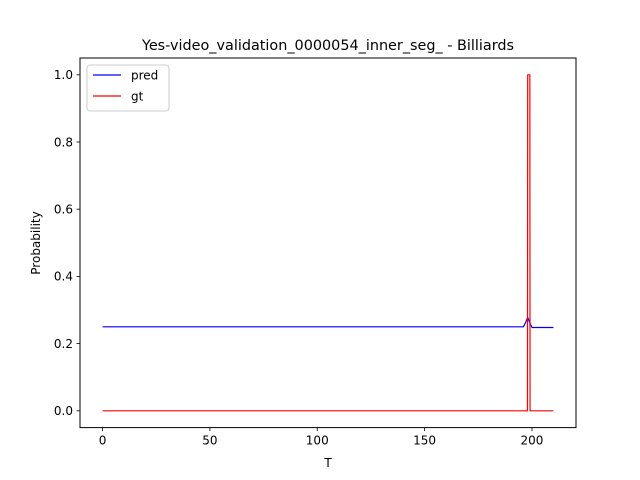 This screenshot has width=640, height=480. What do you see at coordinates (36, 242) in the screenshot?
I see `y-axis-label: Probability` at bounding box center [36, 242].